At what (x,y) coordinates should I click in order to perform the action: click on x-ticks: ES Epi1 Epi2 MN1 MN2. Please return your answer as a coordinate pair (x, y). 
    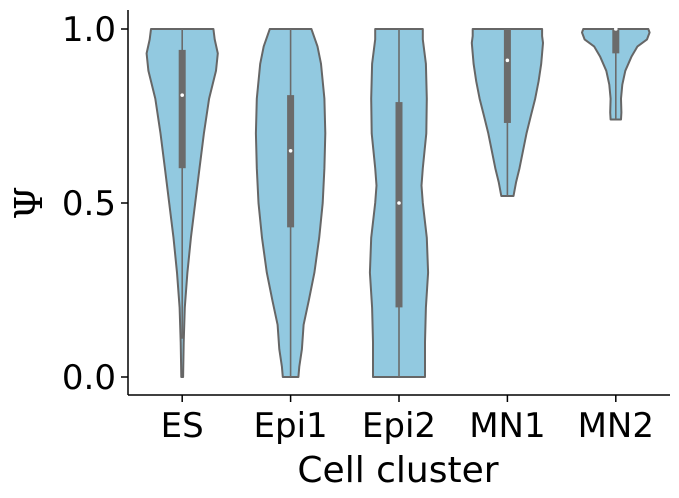
    Looking at the image, I should click on (407, 420).